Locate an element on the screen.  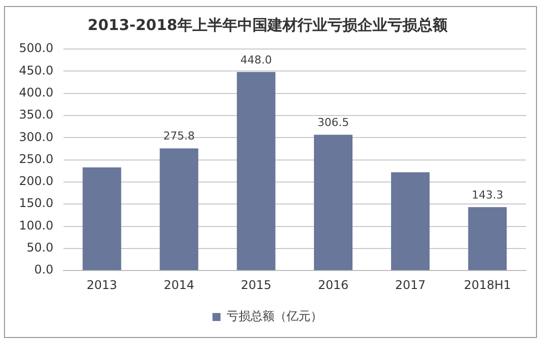
y-tick-label: 100.0 is located at coordinates (36, 225).